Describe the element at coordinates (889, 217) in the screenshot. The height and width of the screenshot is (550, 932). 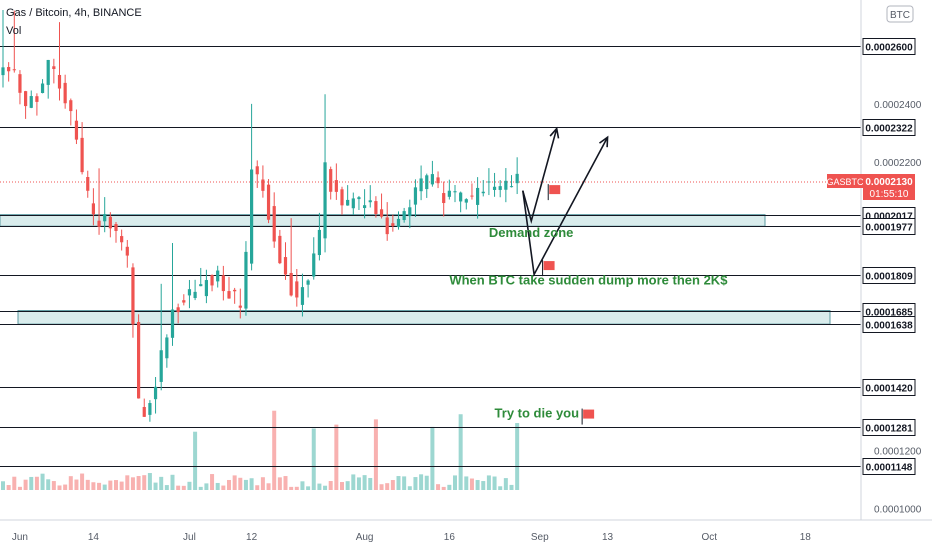
I see `level-label: 0.0002017` at that location.